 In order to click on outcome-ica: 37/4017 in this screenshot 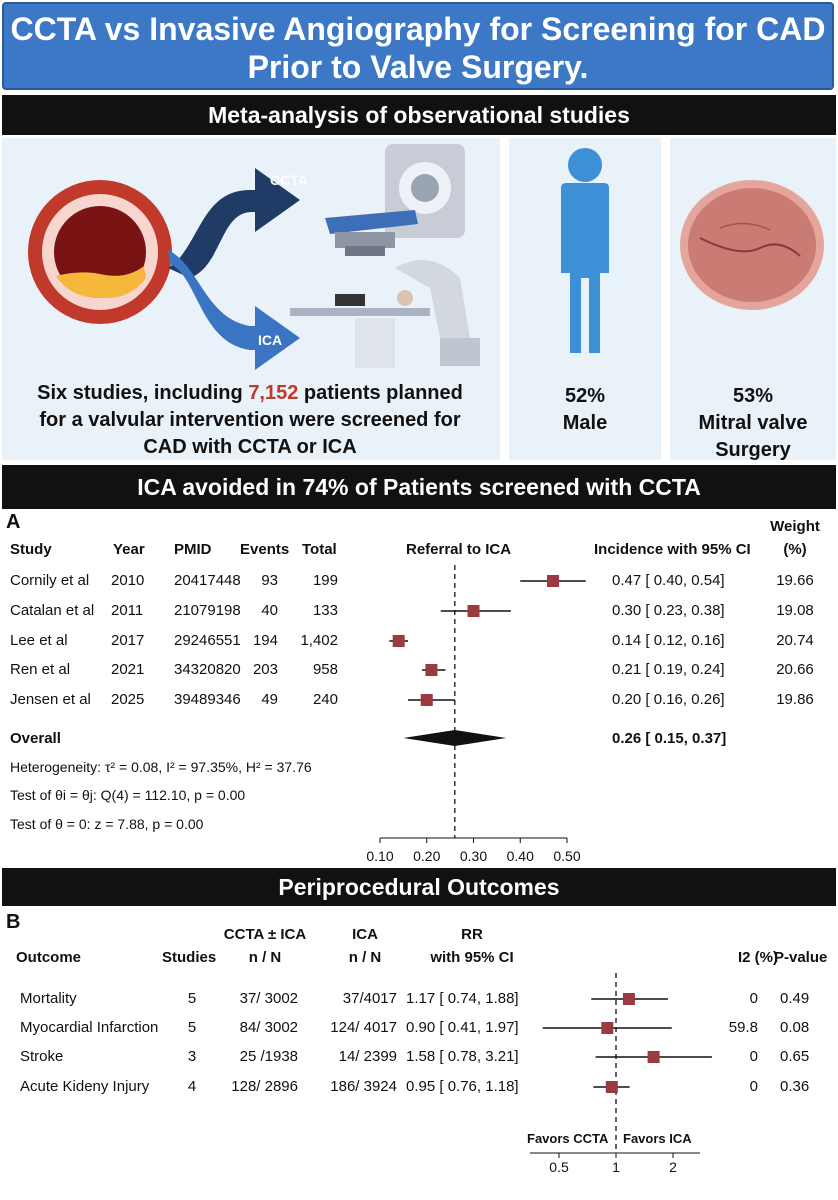, I will do `click(369, 998)`.